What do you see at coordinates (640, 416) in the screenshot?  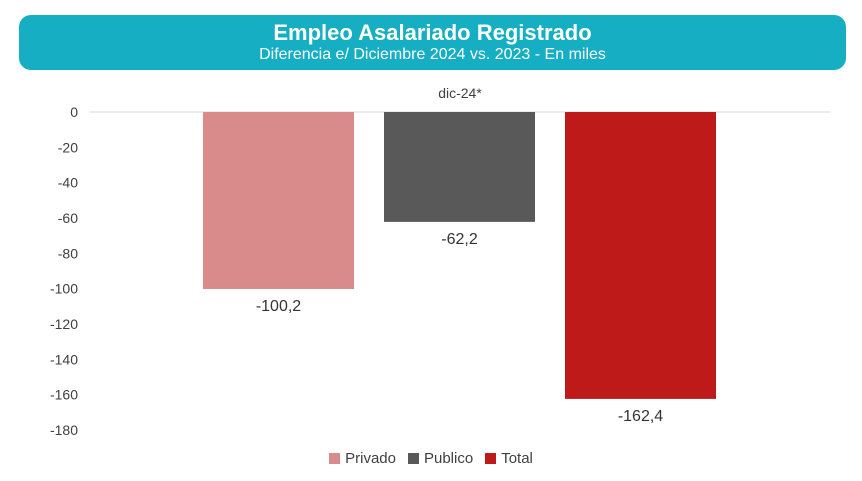 I see `data-label-total: -162,4` at bounding box center [640, 416].